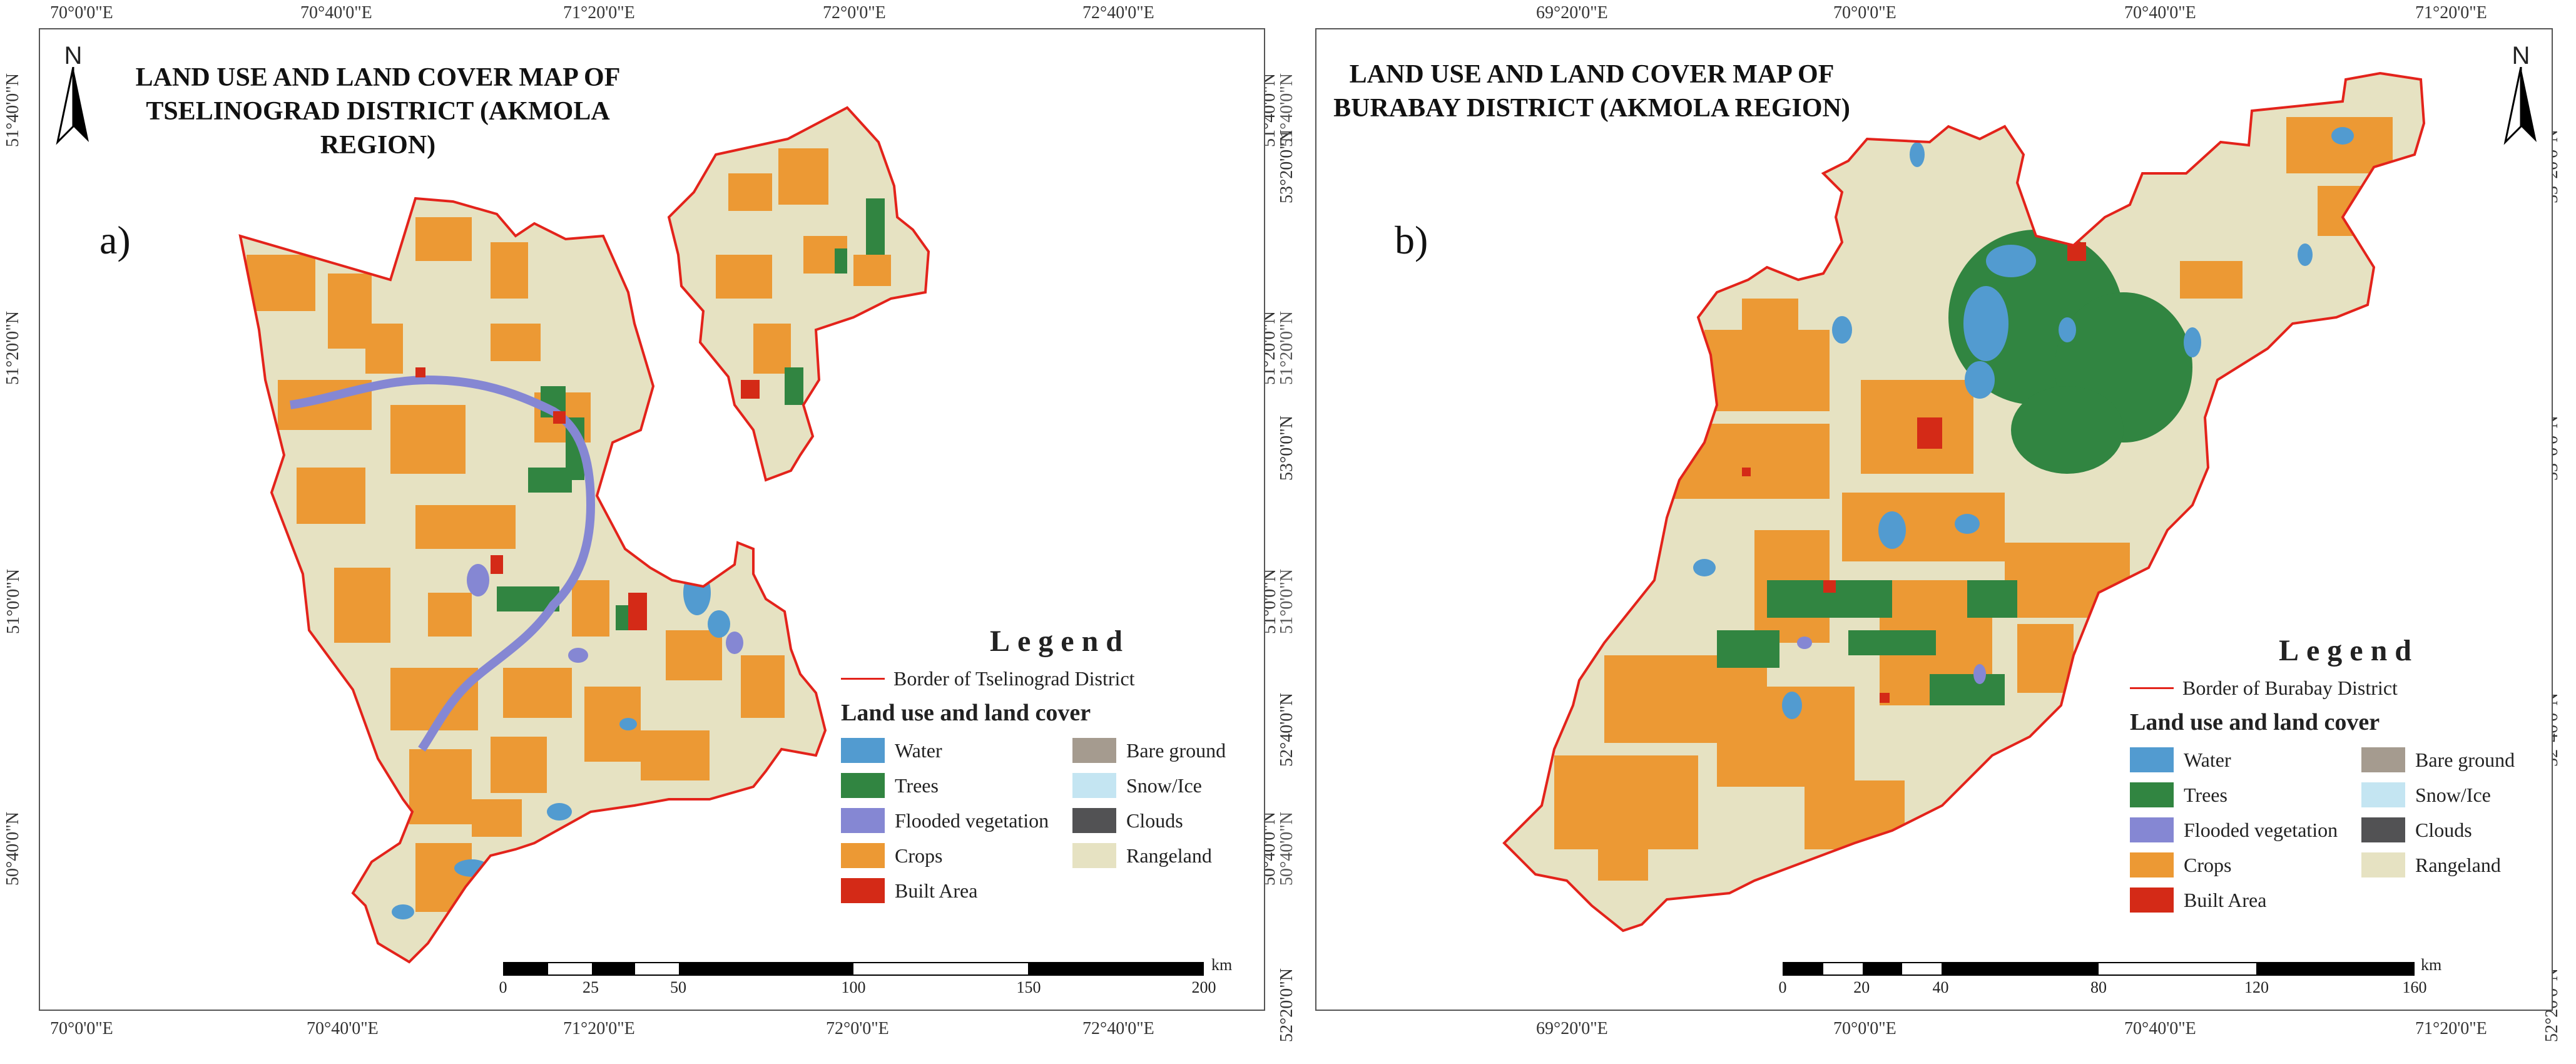 The height and width of the screenshot is (1064, 2576). What do you see at coordinates (855, 13) in the screenshot?
I see `top-coord-a-3: 72°0'0"E` at bounding box center [855, 13].